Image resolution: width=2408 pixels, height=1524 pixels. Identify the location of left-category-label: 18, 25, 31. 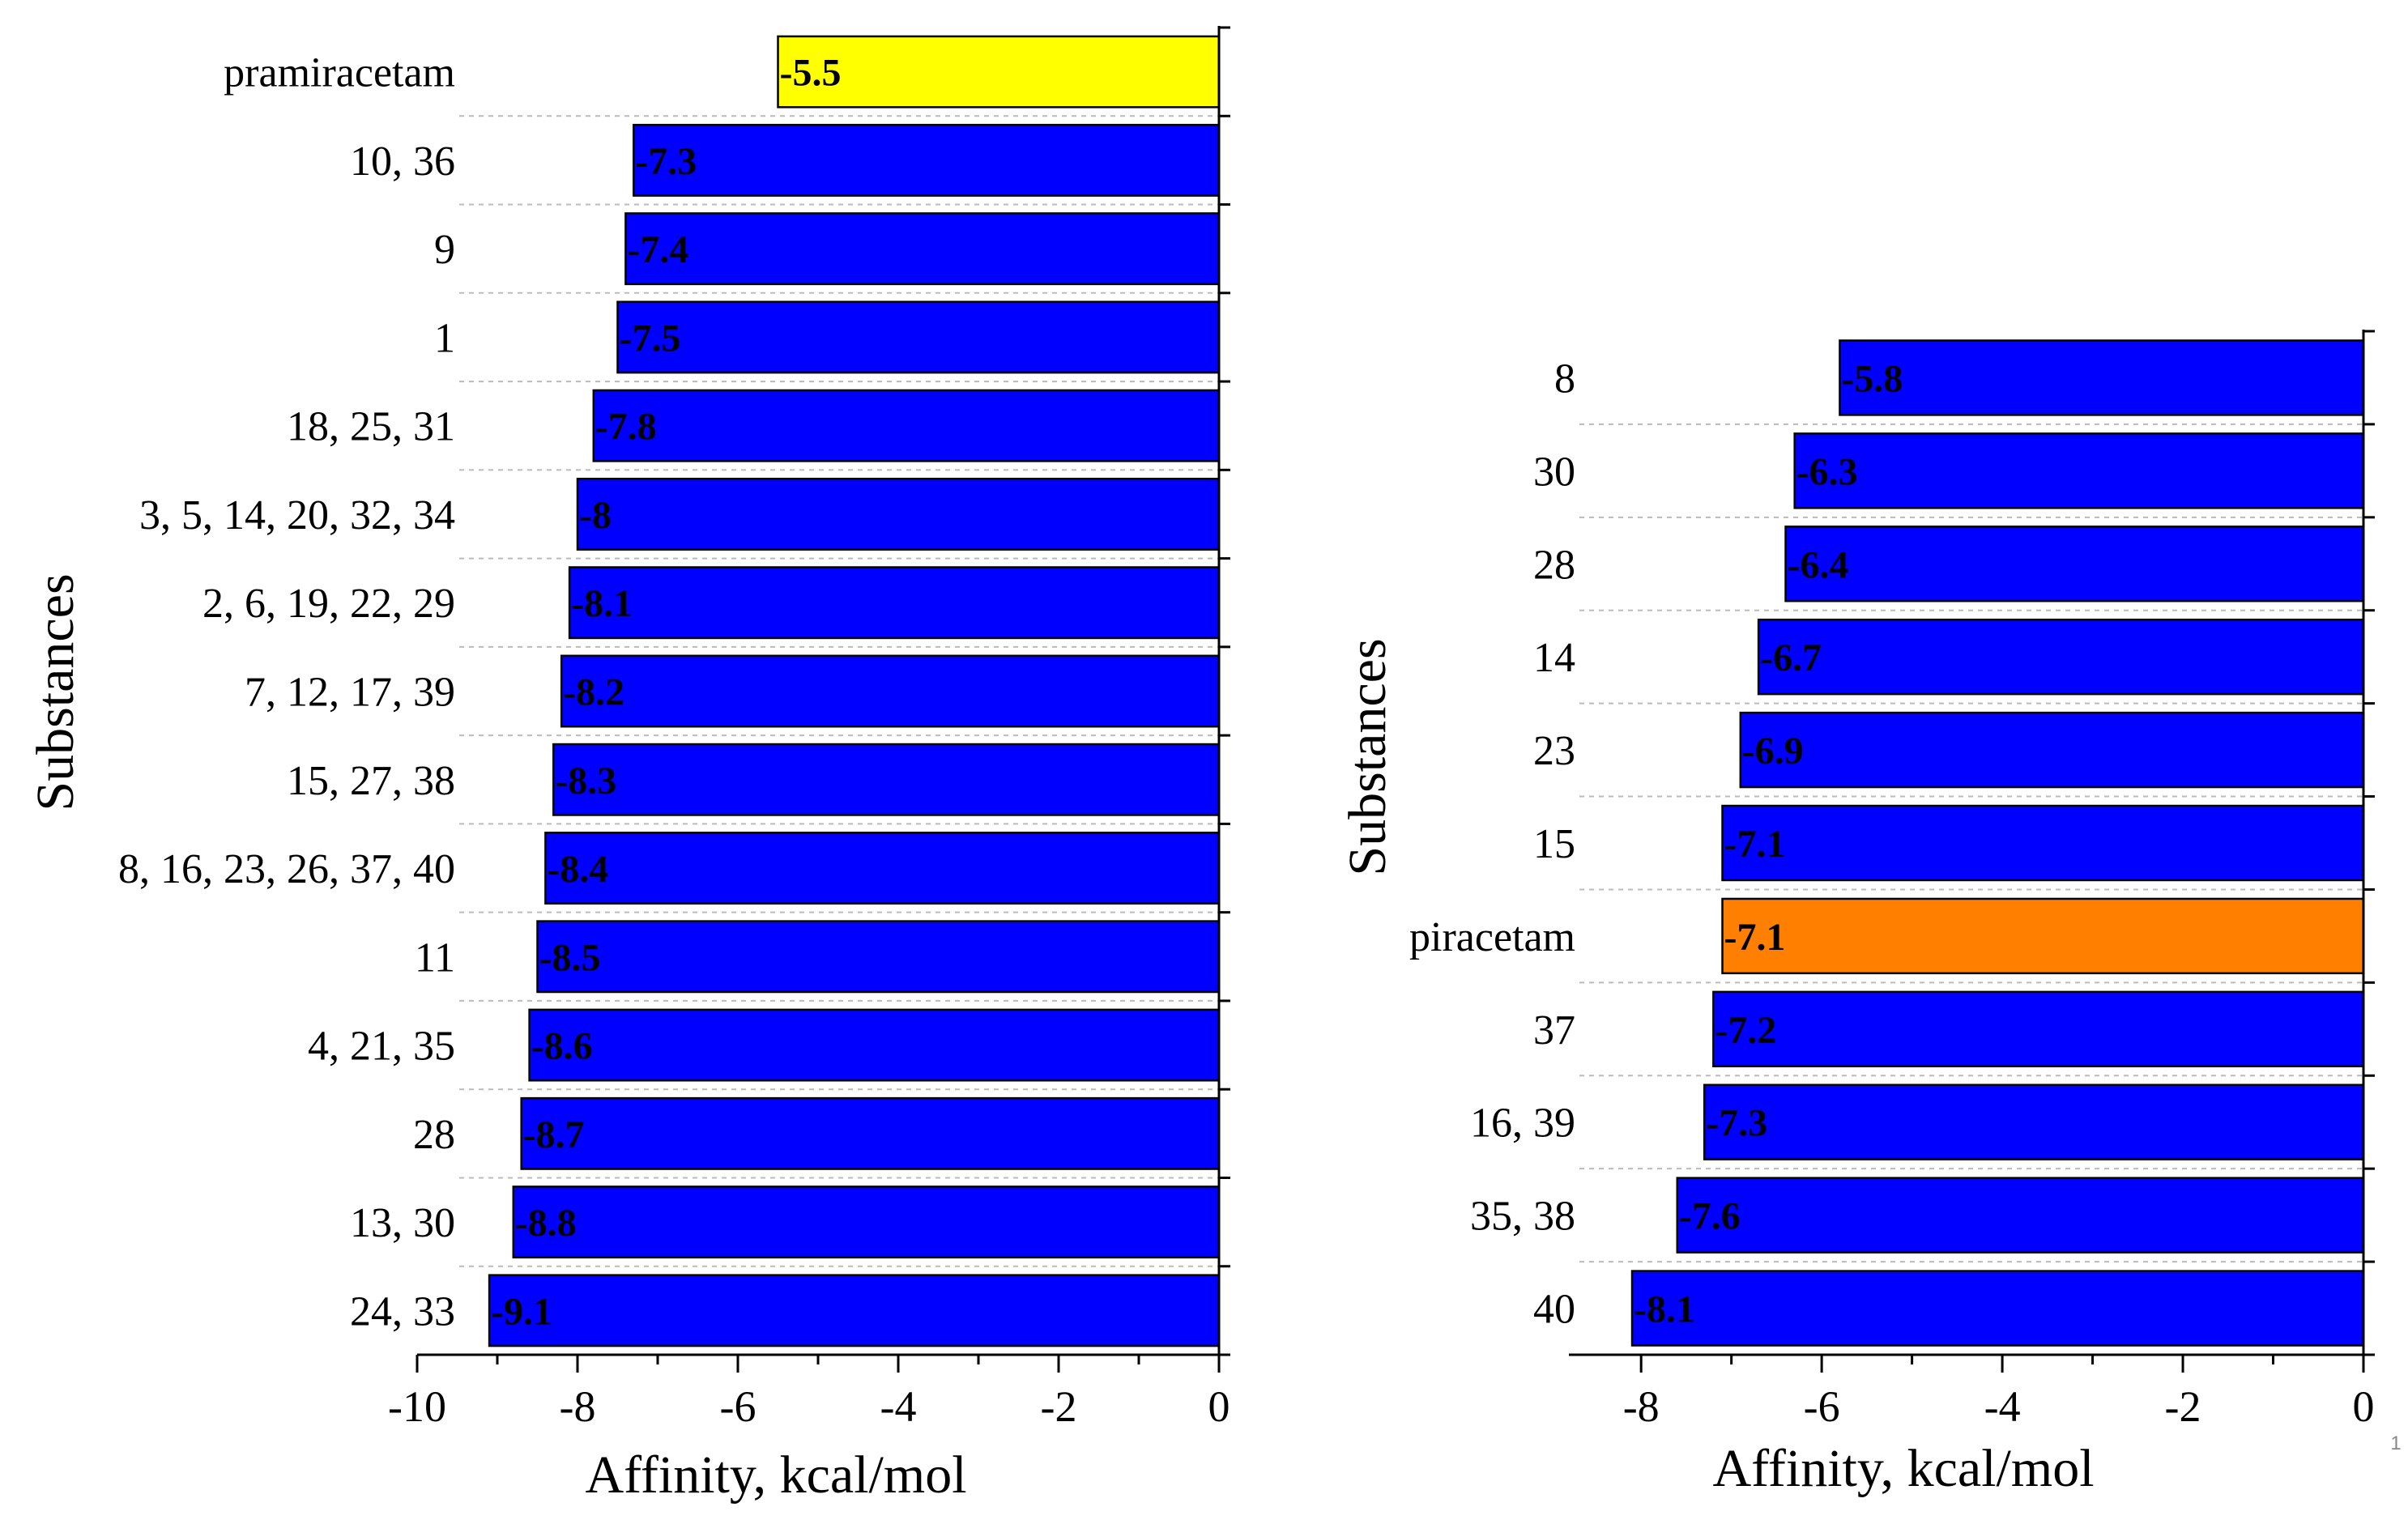
(371, 427).